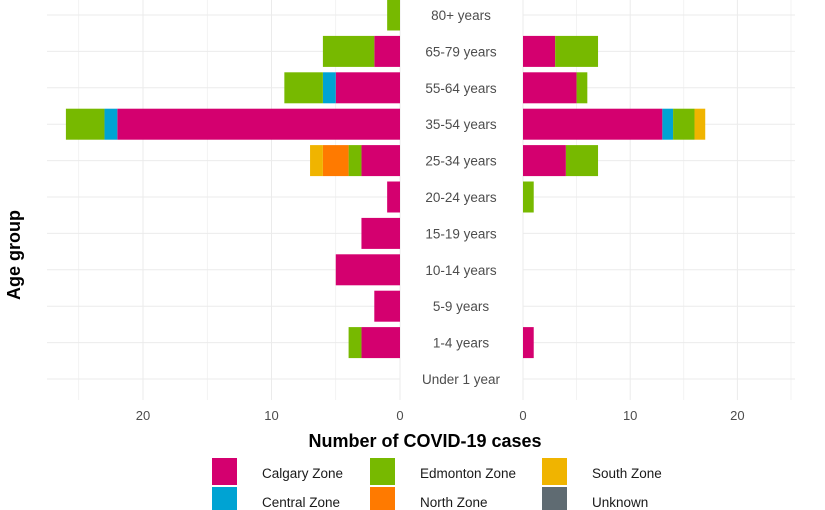  I want to click on x-tick-left-10: 10, so click(271, 415).